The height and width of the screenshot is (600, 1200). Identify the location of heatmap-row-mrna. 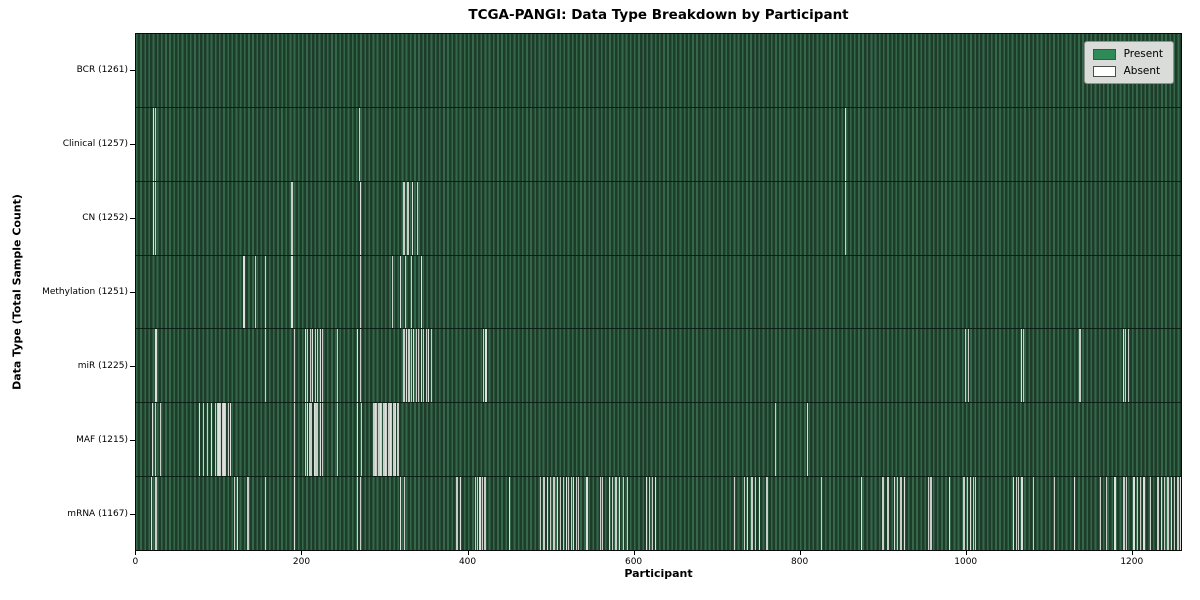
(658, 513).